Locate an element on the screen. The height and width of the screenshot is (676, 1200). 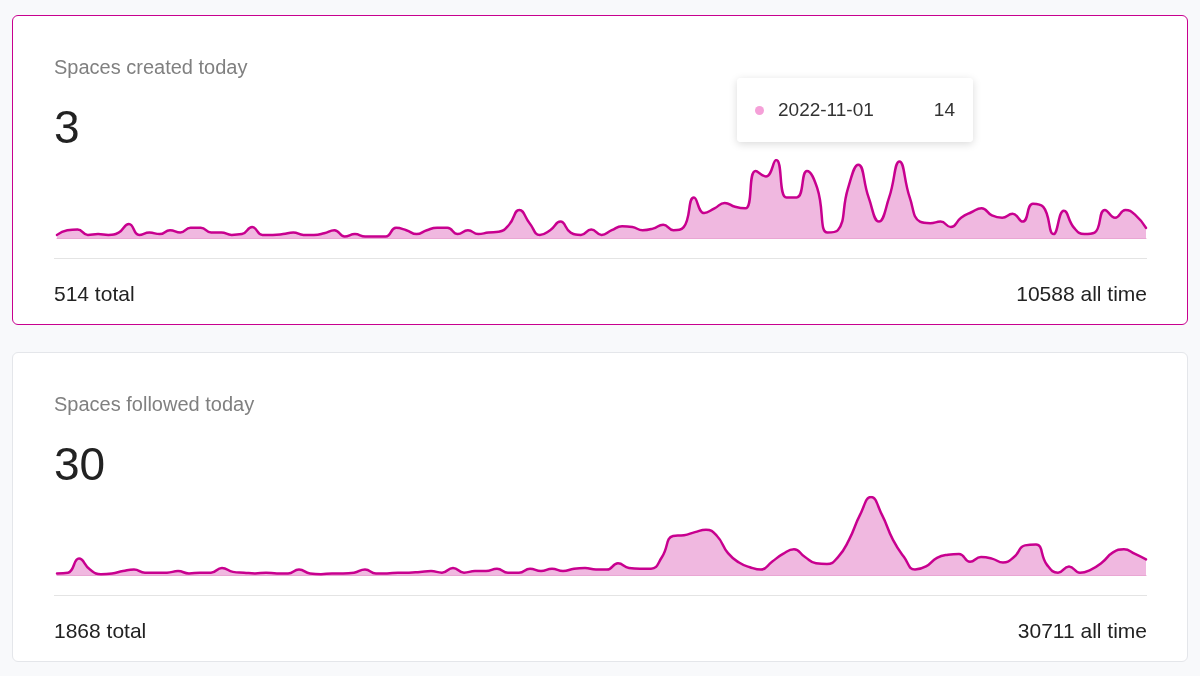
text: 30 is located at coordinates (80, 464).